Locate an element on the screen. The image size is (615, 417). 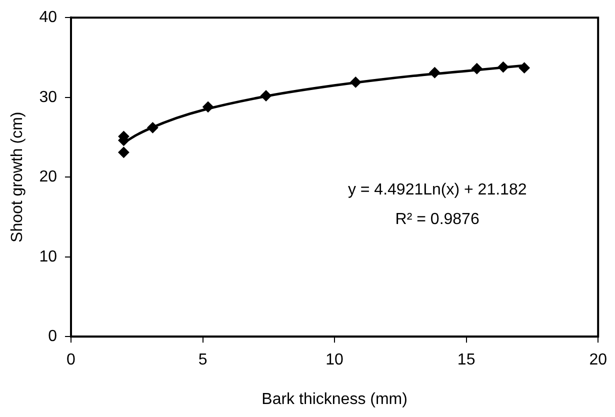
y-tick-label: 30 is located at coordinates (48, 97).